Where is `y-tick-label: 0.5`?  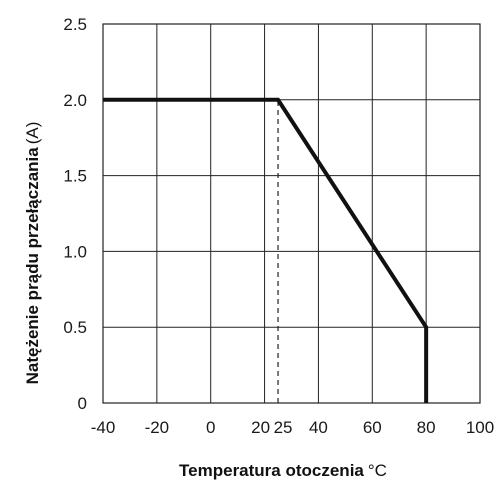 y-tick-label: 0.5 is located at coordinates (75, 327).